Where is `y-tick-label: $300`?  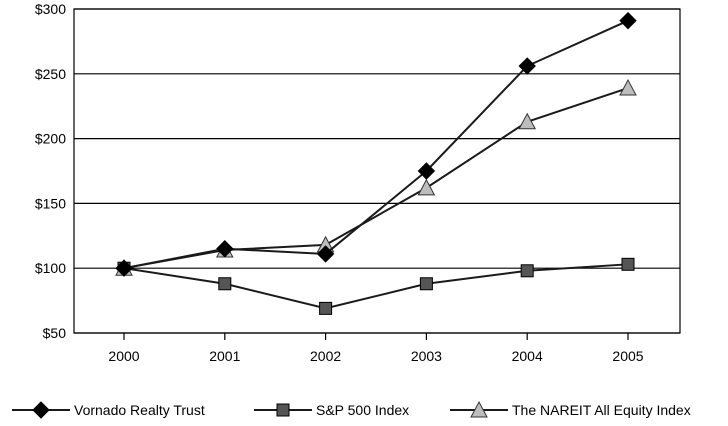 y-tick-label: $300 is located at coordinates (50, 9).